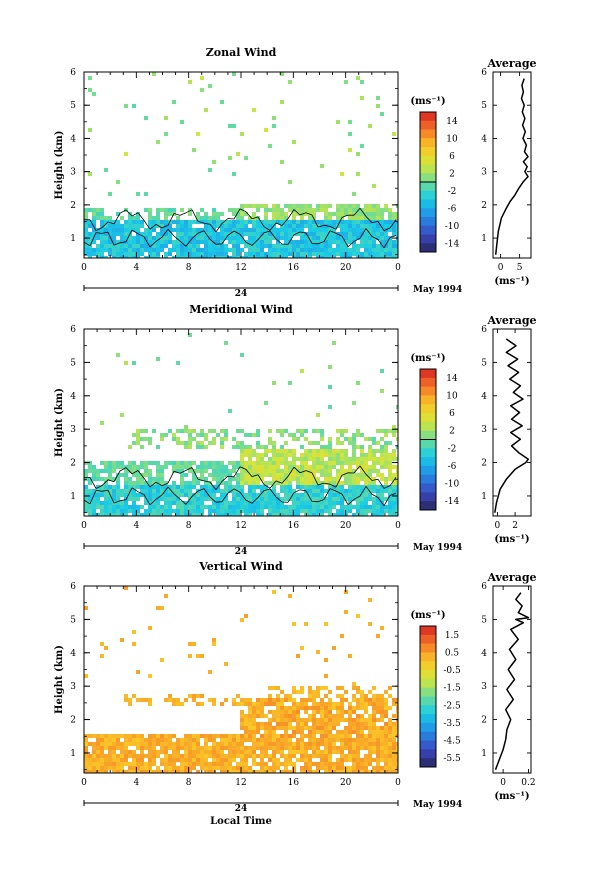 The height and width of the screenshot is (873, 611). I want to click on profile-frame, so click(512, 422).